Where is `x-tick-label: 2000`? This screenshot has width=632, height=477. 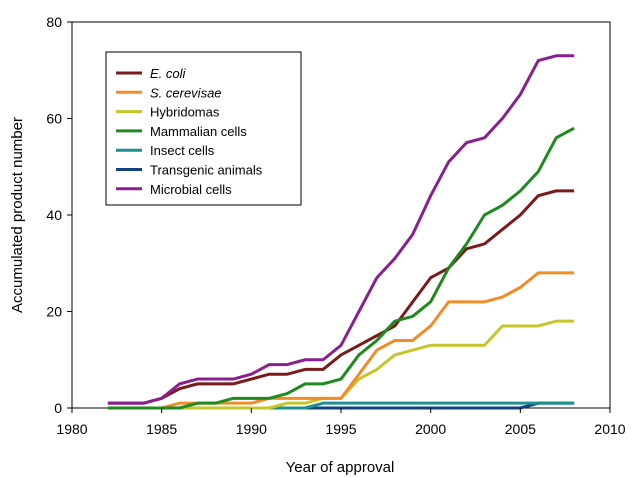
x-tick-label: 2000 is located at coordinates (430, 429).